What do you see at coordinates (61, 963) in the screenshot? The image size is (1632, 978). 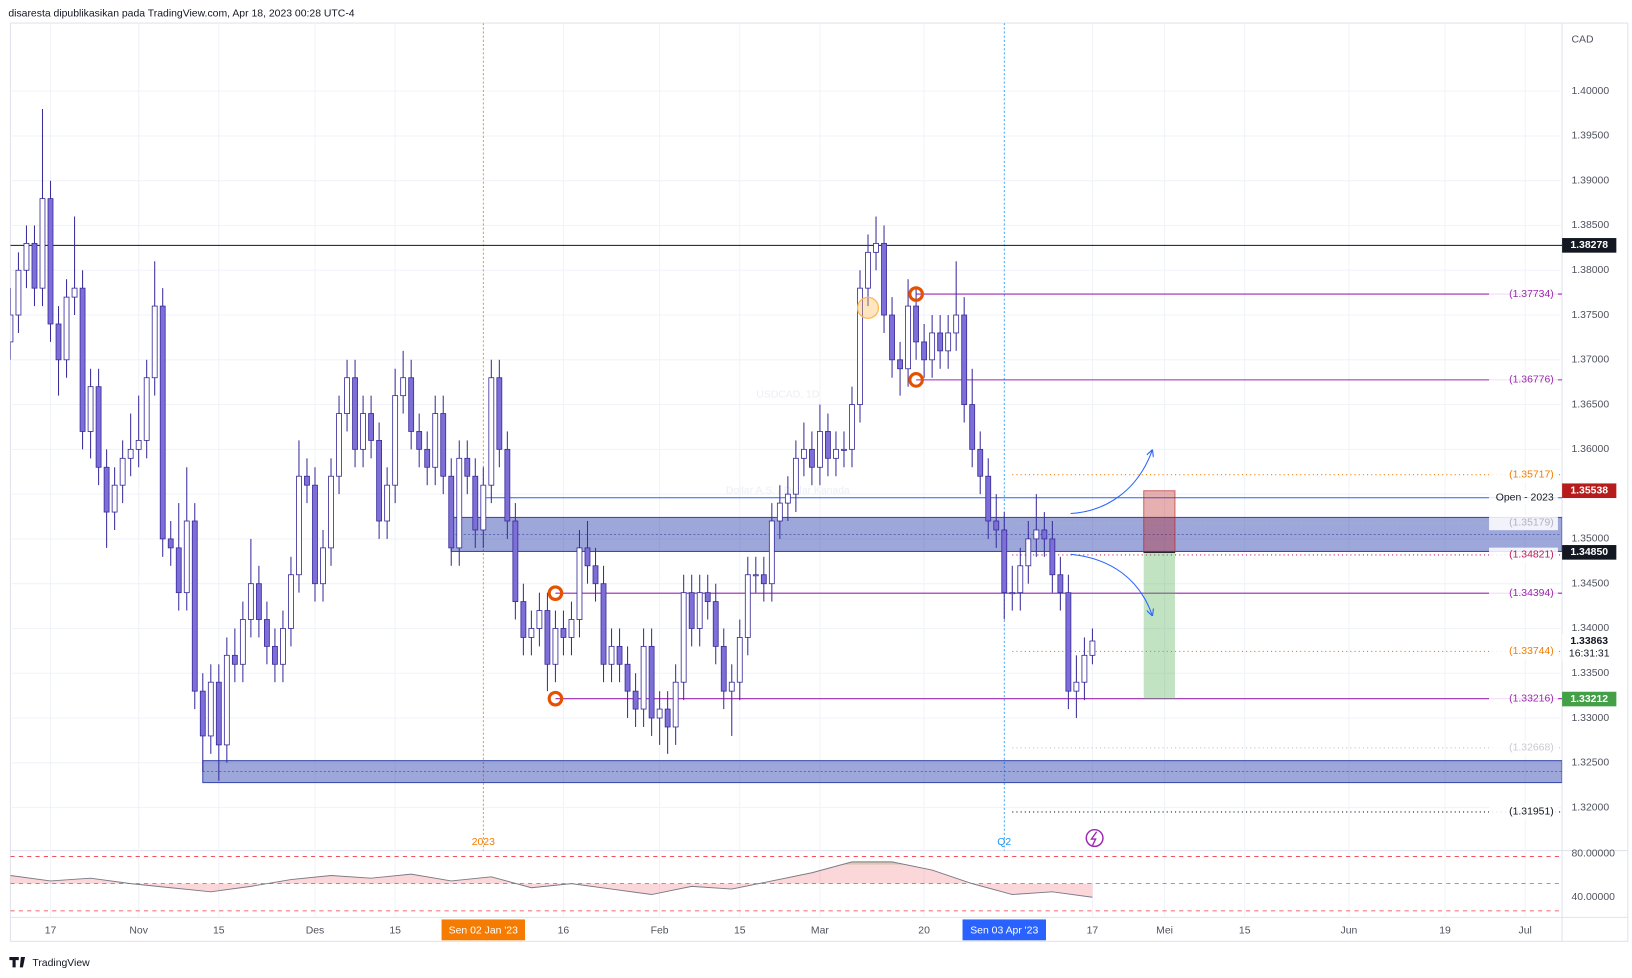 I see `footer-brand: TradingView` at bounding box center [61, 963].